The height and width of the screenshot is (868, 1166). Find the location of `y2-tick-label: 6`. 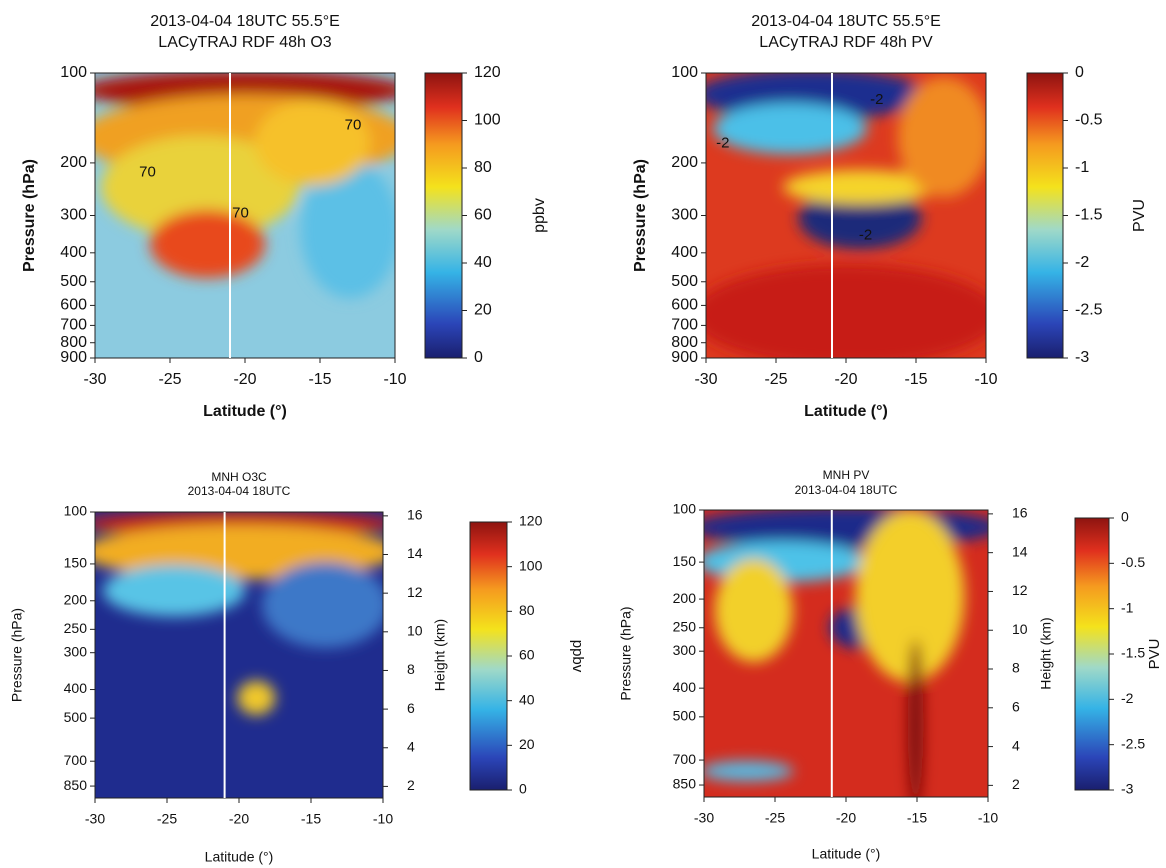

y2-tick-label: 6 is located at coordinates (411, 708).